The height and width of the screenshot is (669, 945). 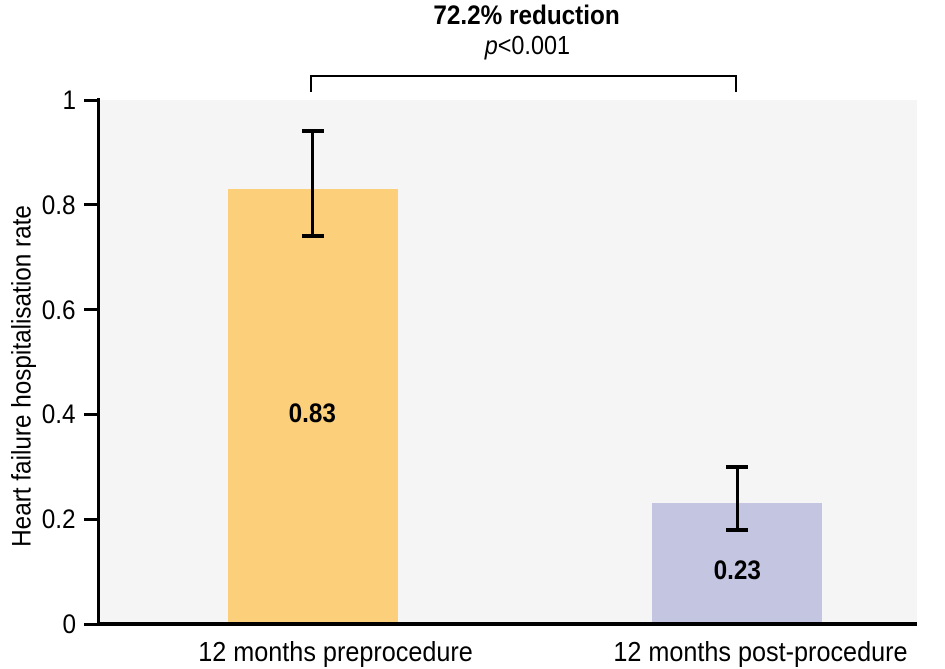 I want to click on x-axis-category-text: 12 months preprocedure, so click(x=335, y=651).